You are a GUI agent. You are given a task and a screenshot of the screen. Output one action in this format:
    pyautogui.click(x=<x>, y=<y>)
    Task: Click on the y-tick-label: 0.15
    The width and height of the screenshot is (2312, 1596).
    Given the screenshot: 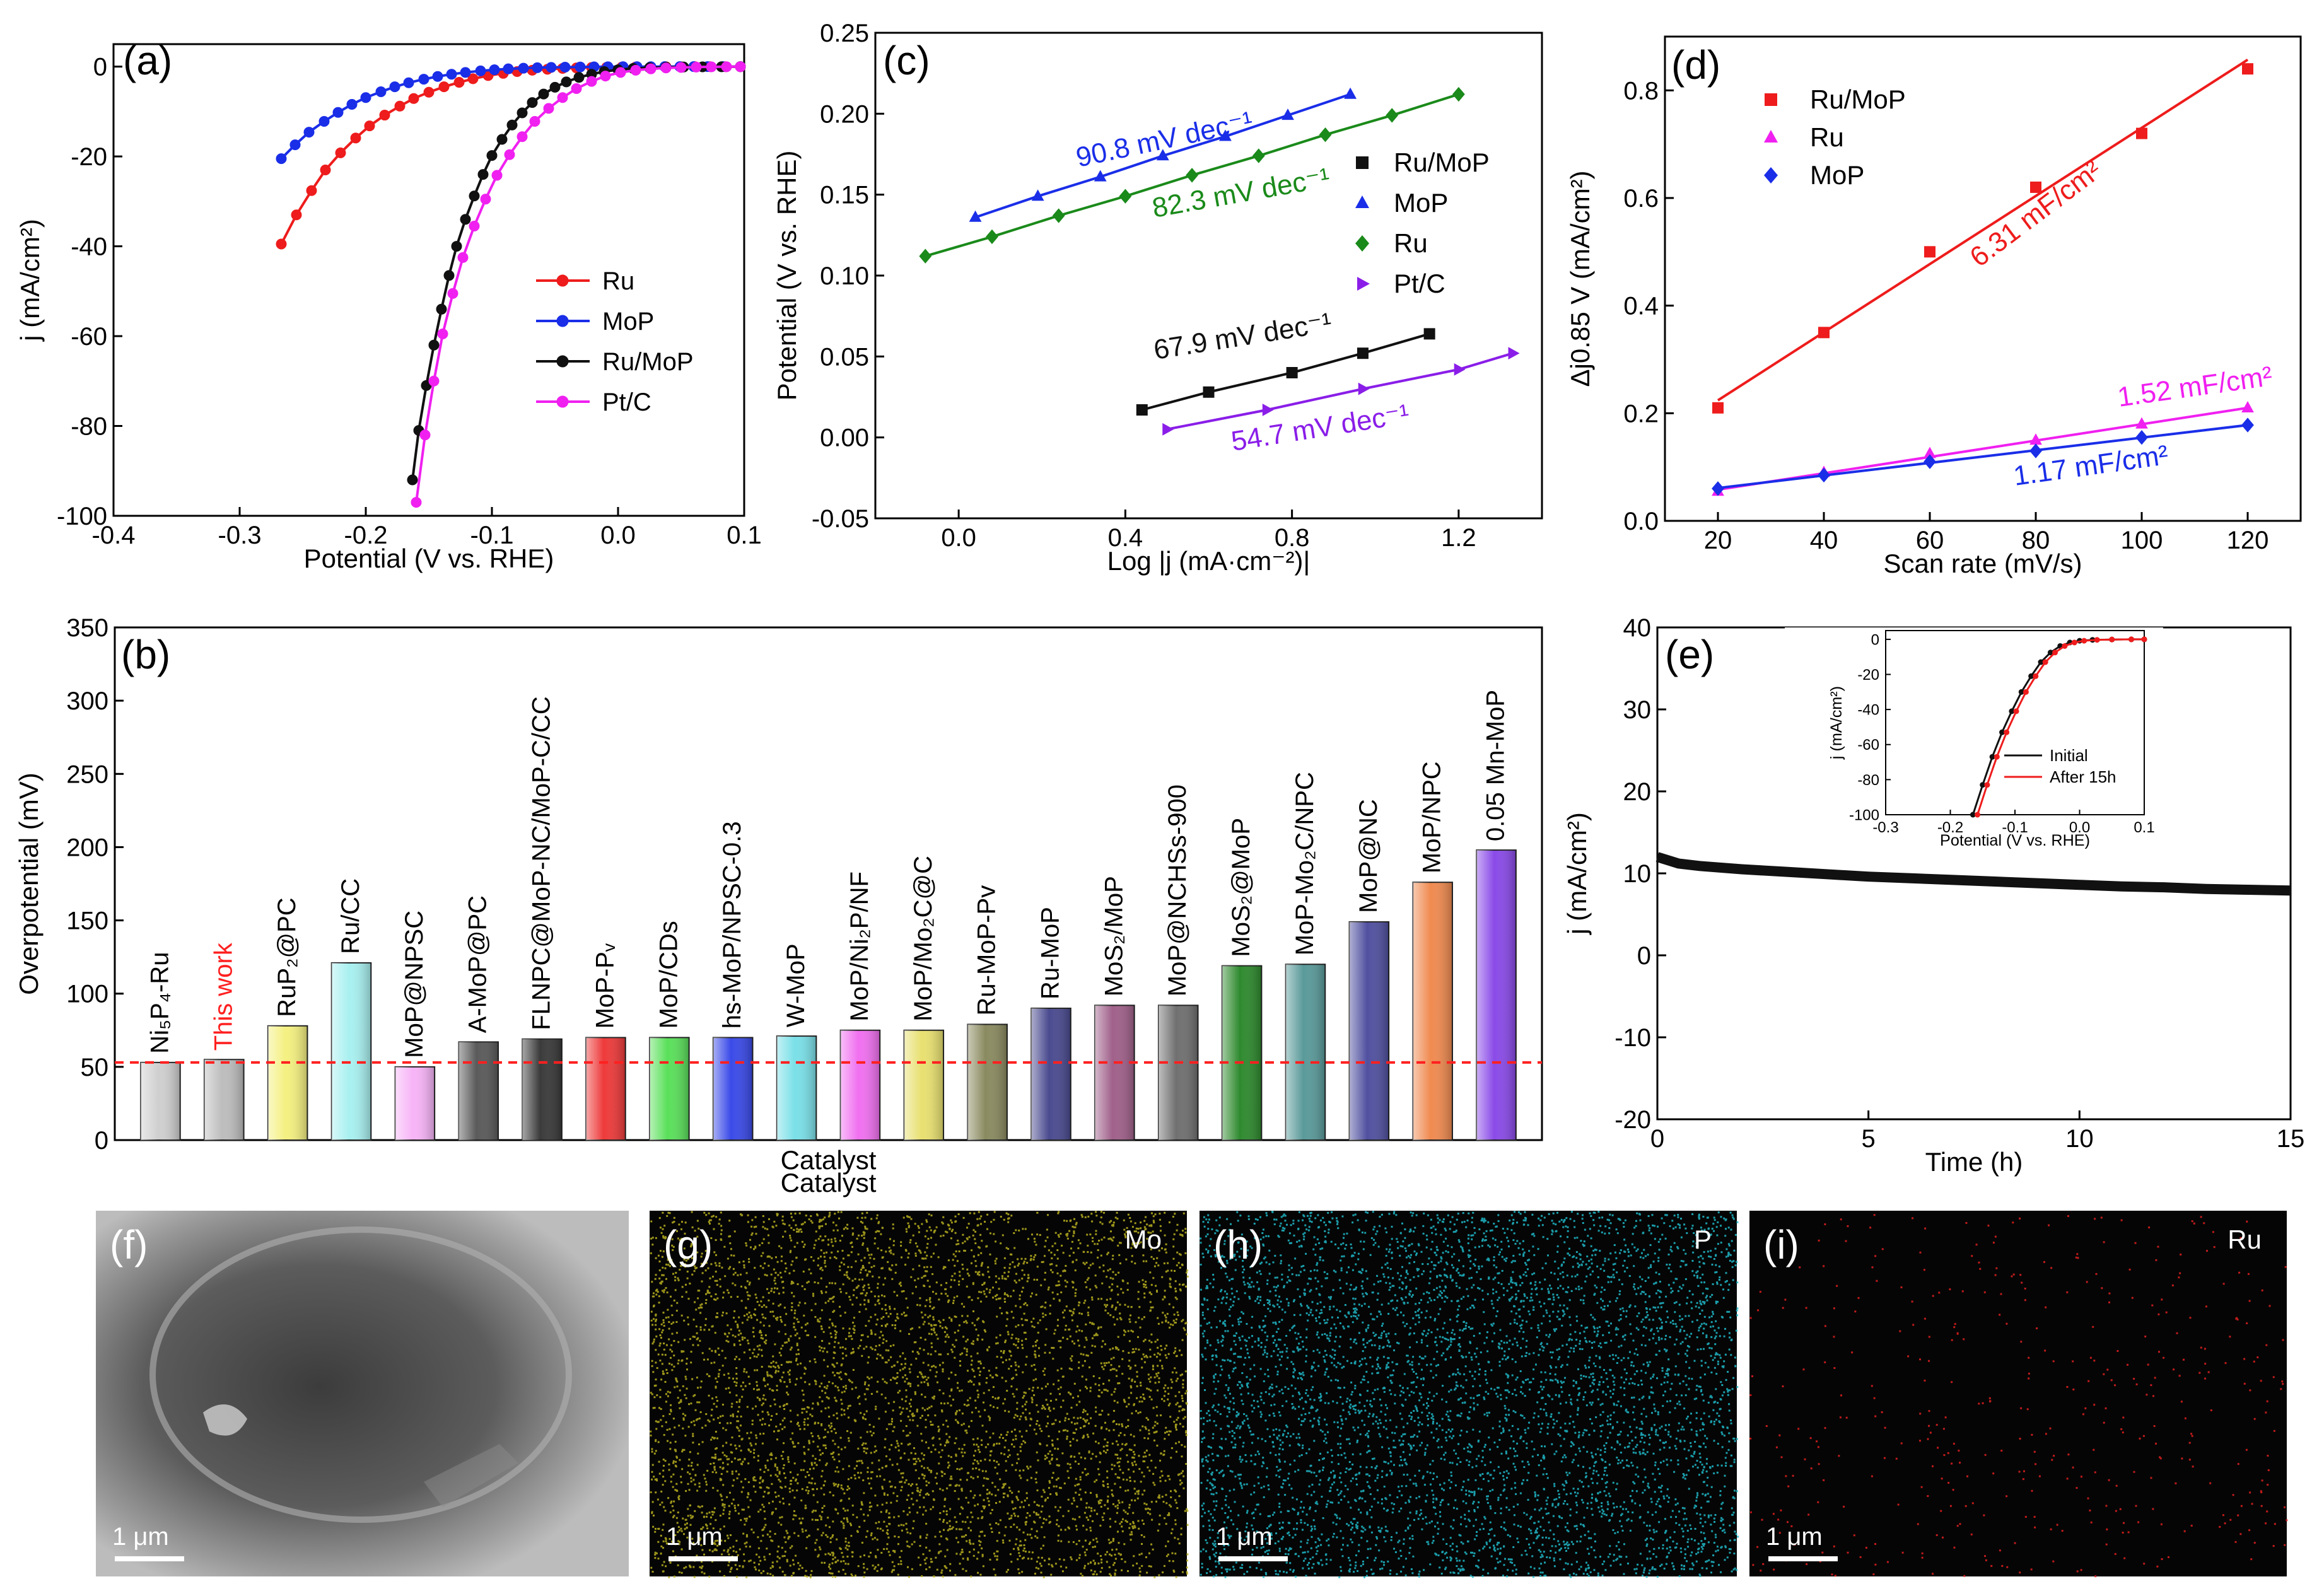 What is the action you would take?
    pyautogui.click(x=844, y=195)
    